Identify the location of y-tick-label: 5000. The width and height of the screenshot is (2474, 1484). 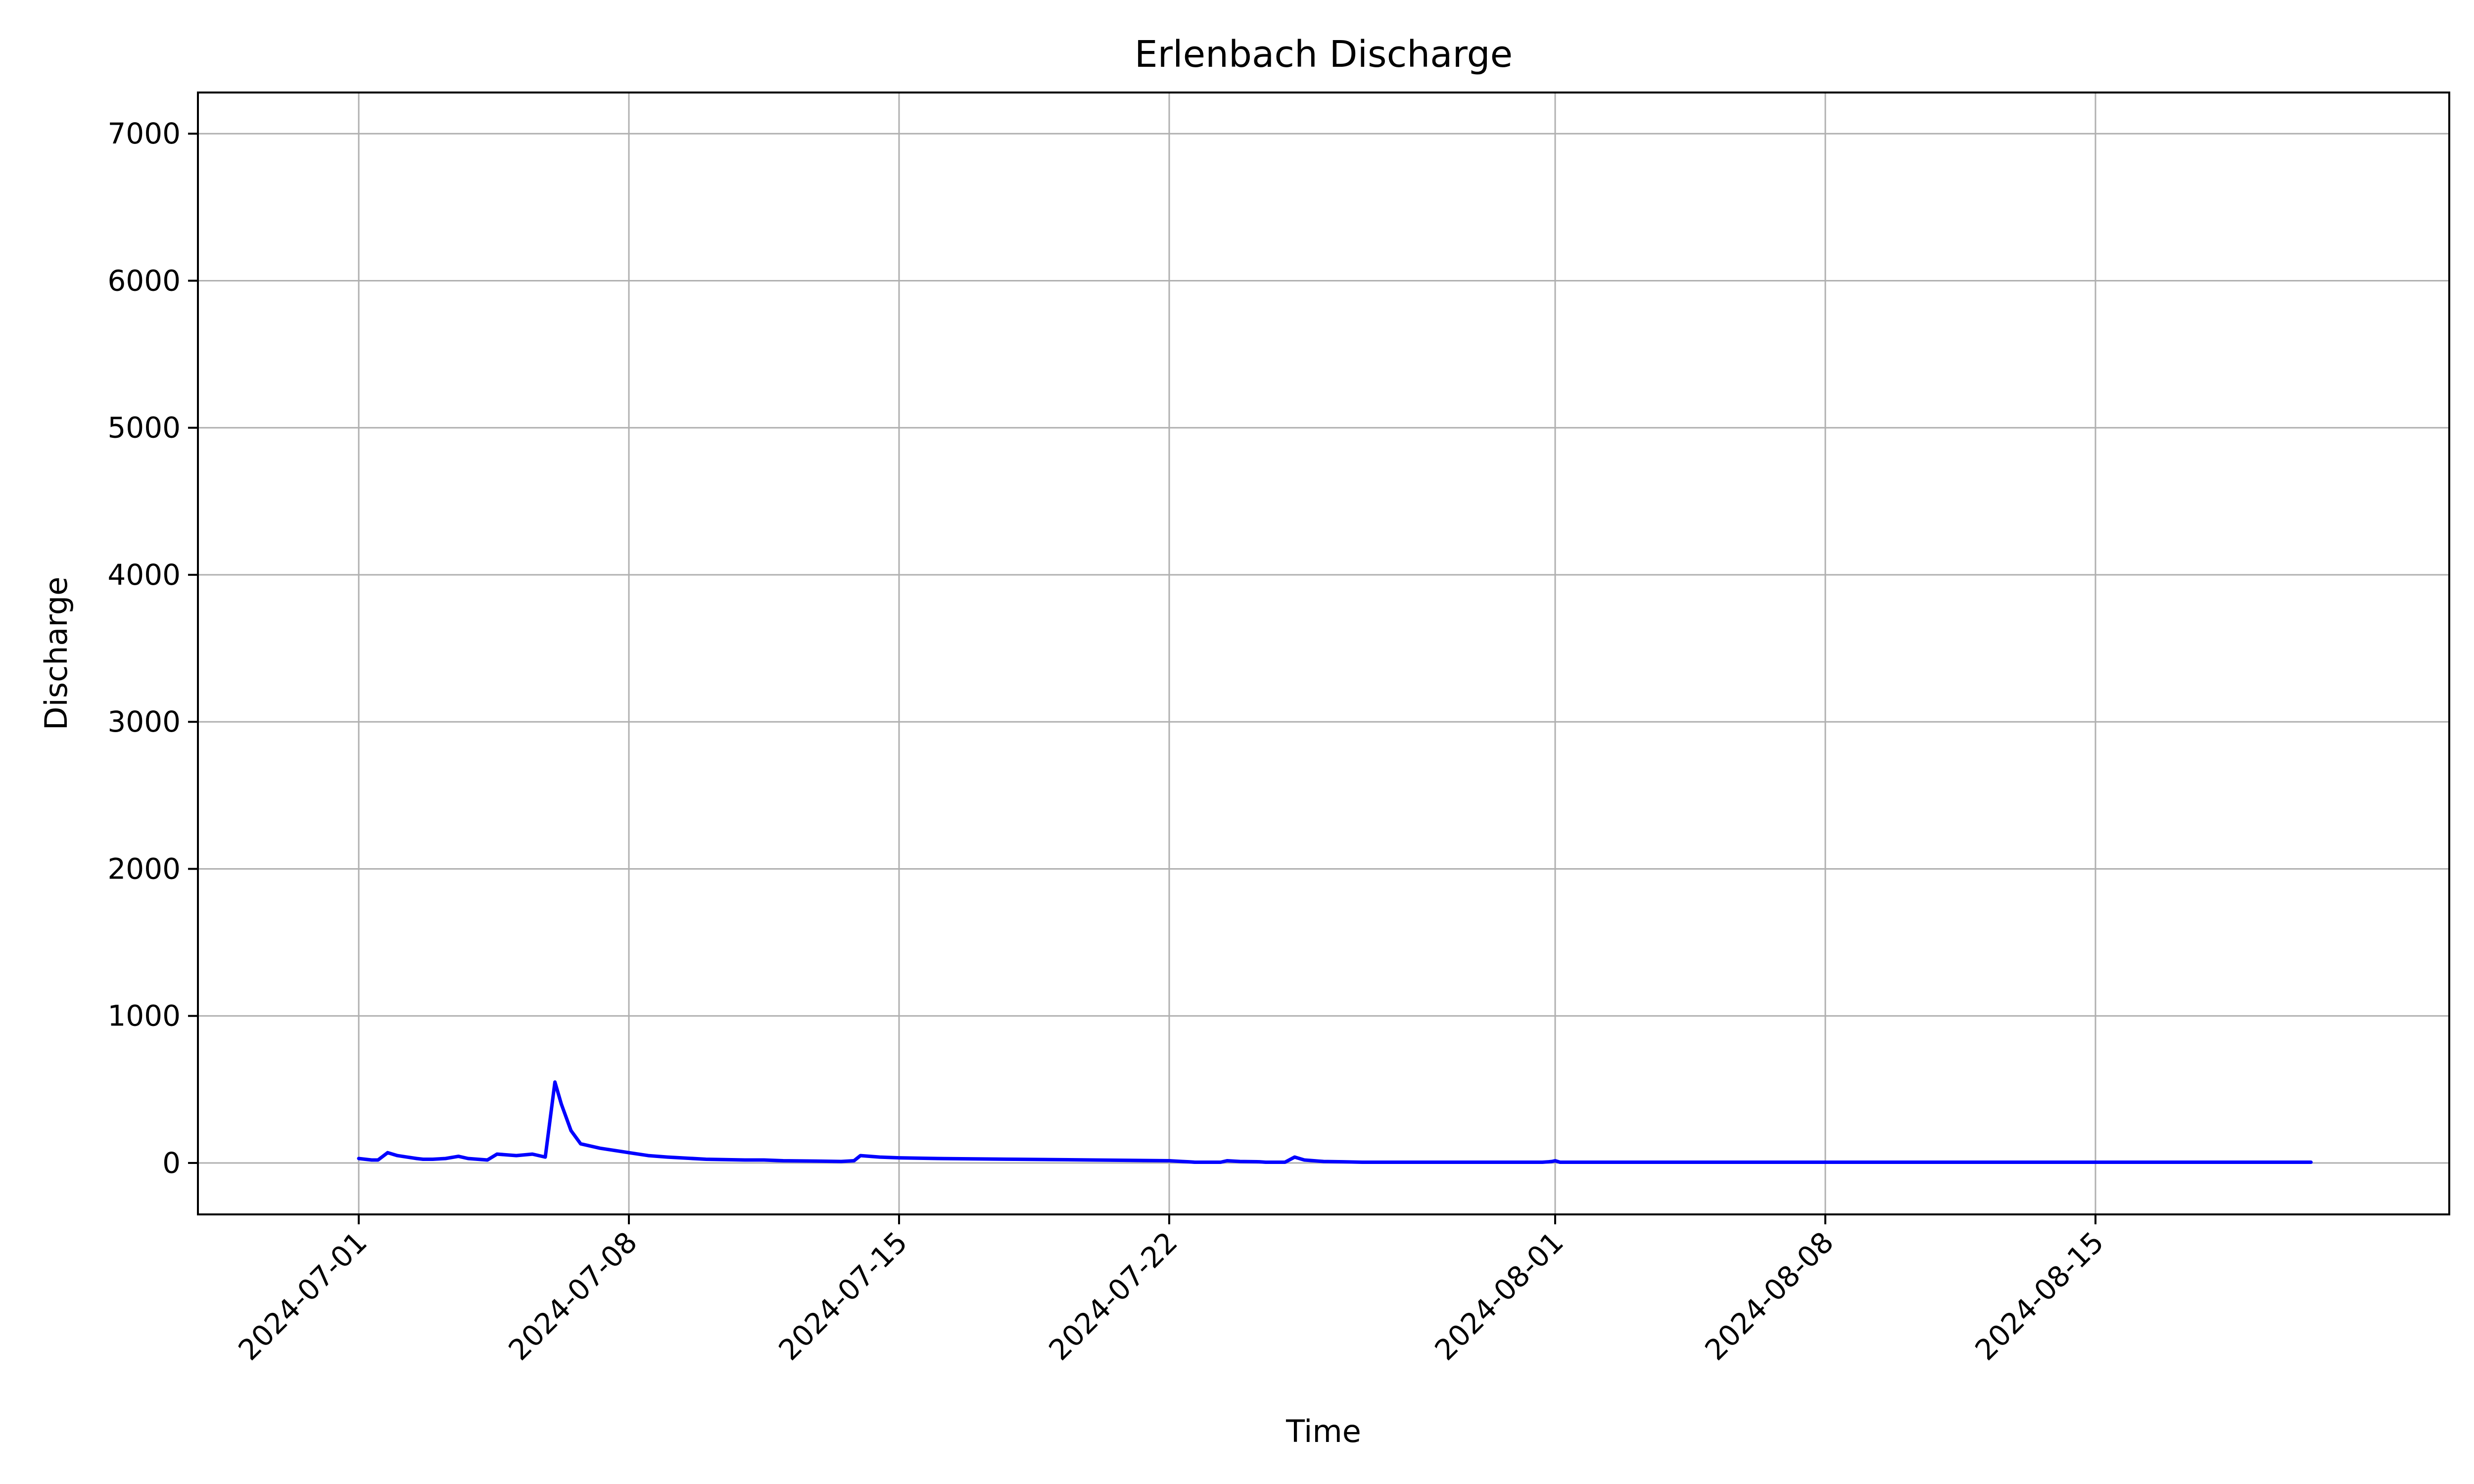
(144, 428).